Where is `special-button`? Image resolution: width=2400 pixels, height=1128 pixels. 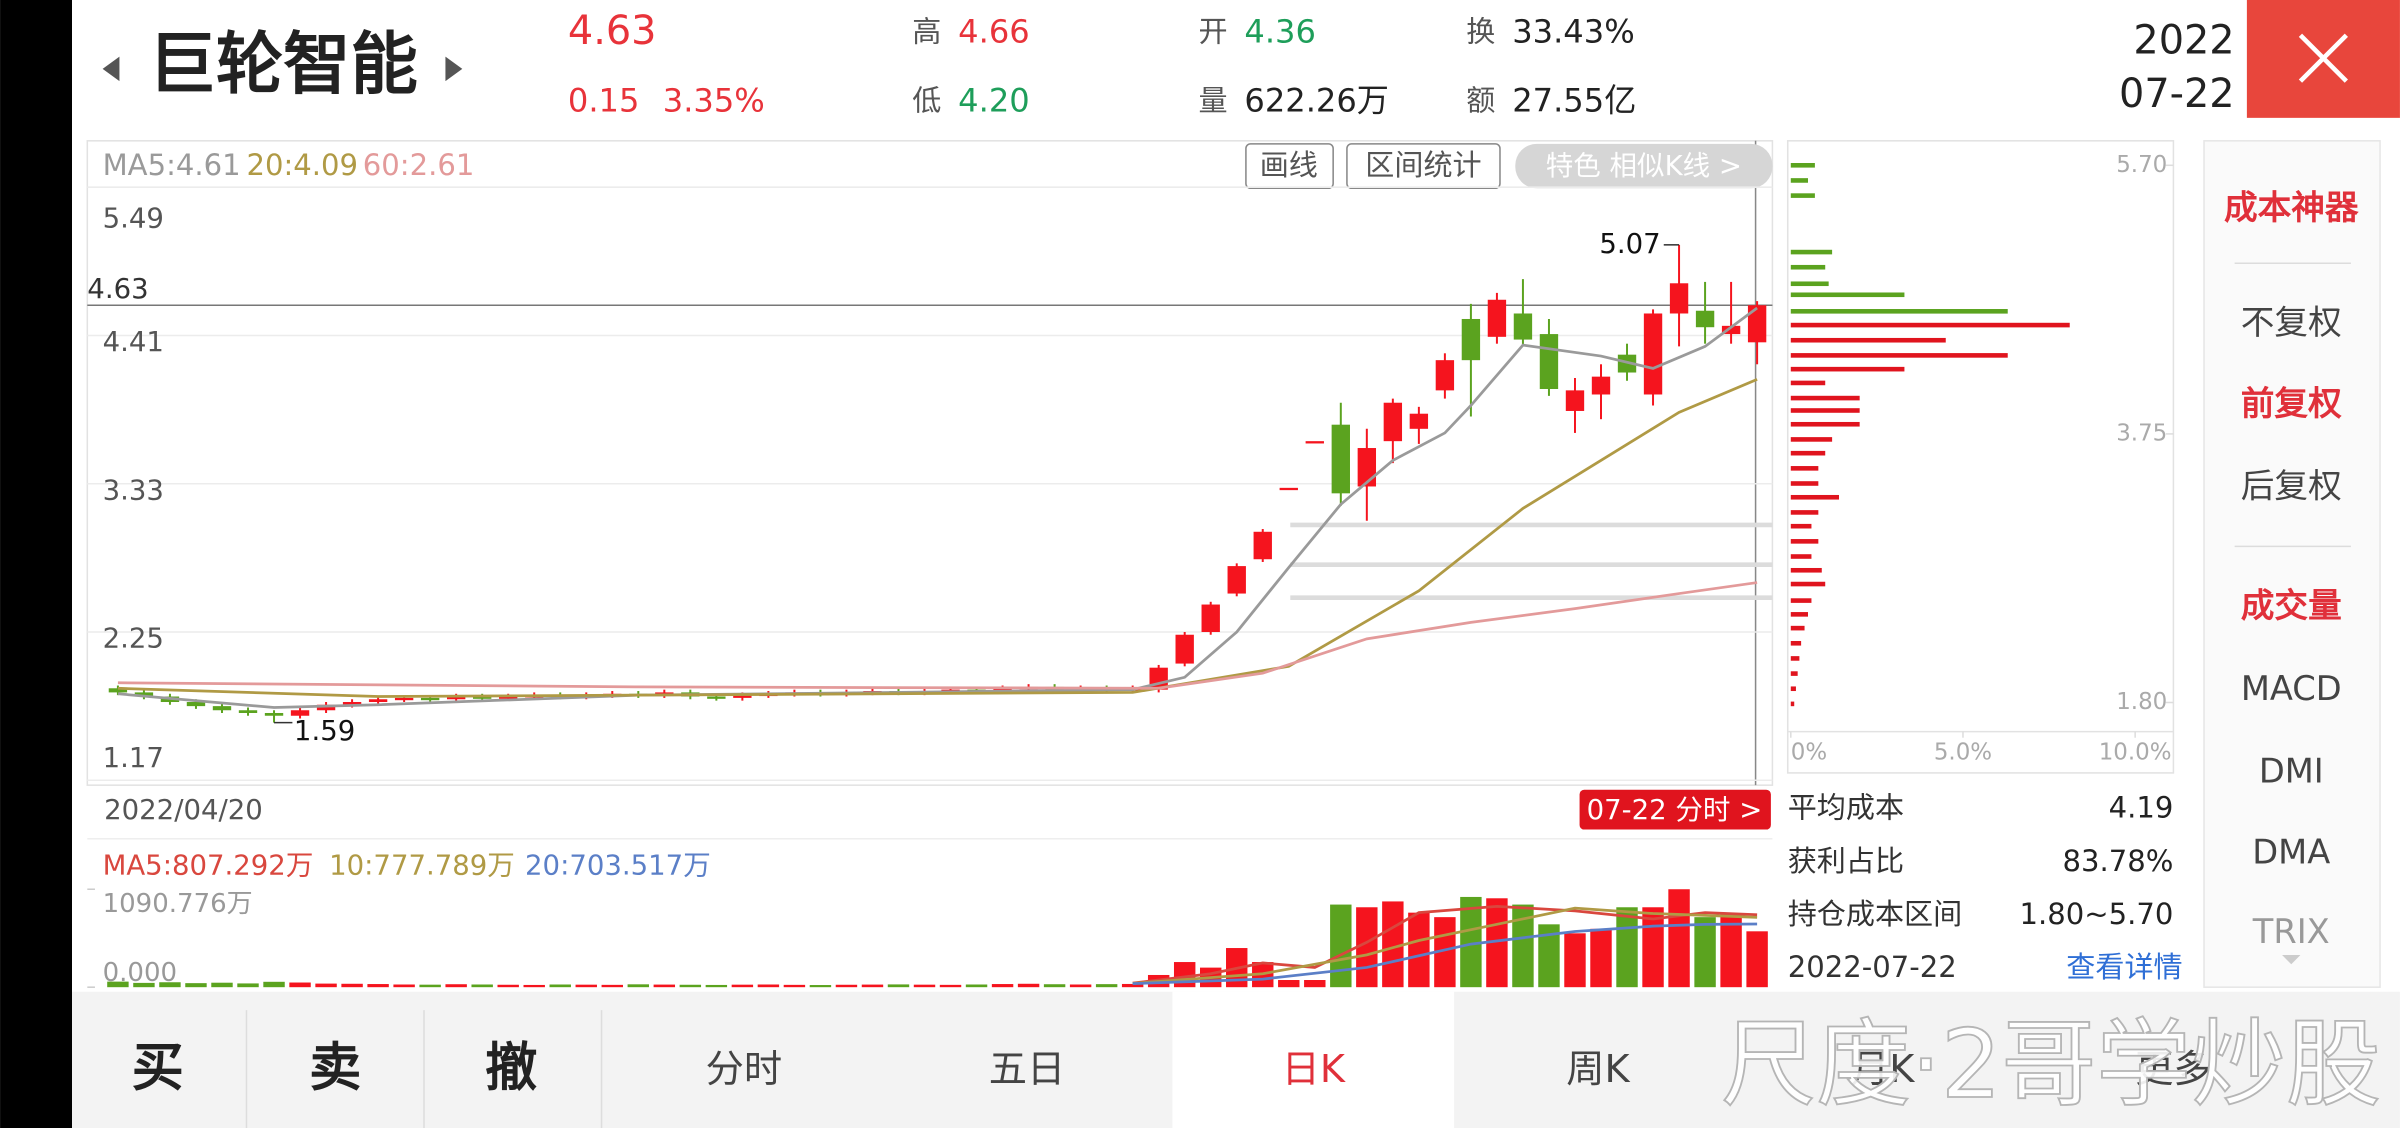
special-button is located at coordinates (1644, 166).